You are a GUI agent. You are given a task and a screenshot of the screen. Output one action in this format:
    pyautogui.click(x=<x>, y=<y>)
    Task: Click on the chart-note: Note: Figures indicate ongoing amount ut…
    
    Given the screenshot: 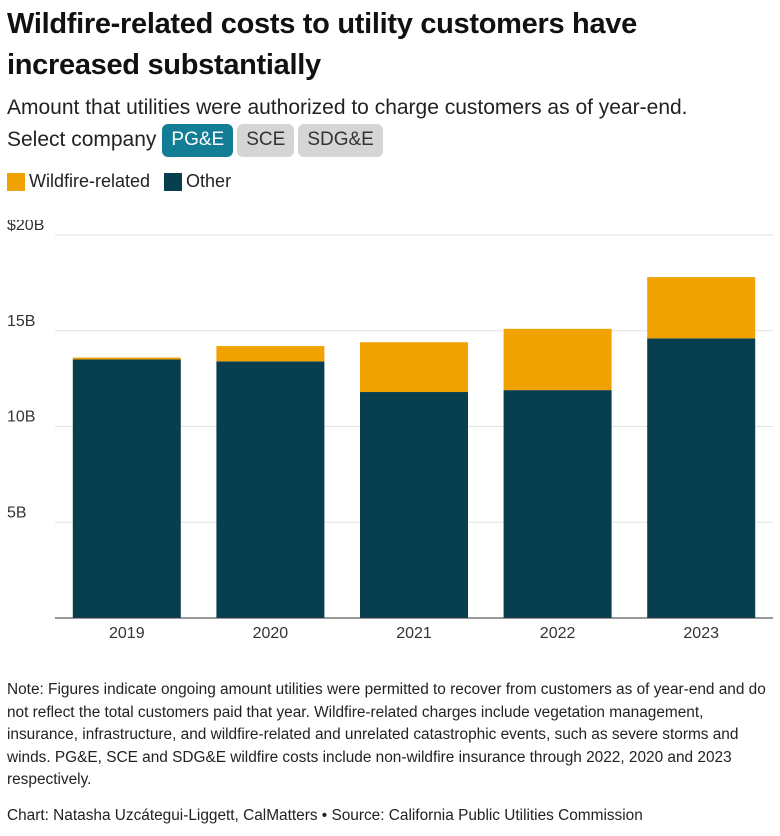 What is the action you would take?
    pyautogui.click(x=386, y=734)
    